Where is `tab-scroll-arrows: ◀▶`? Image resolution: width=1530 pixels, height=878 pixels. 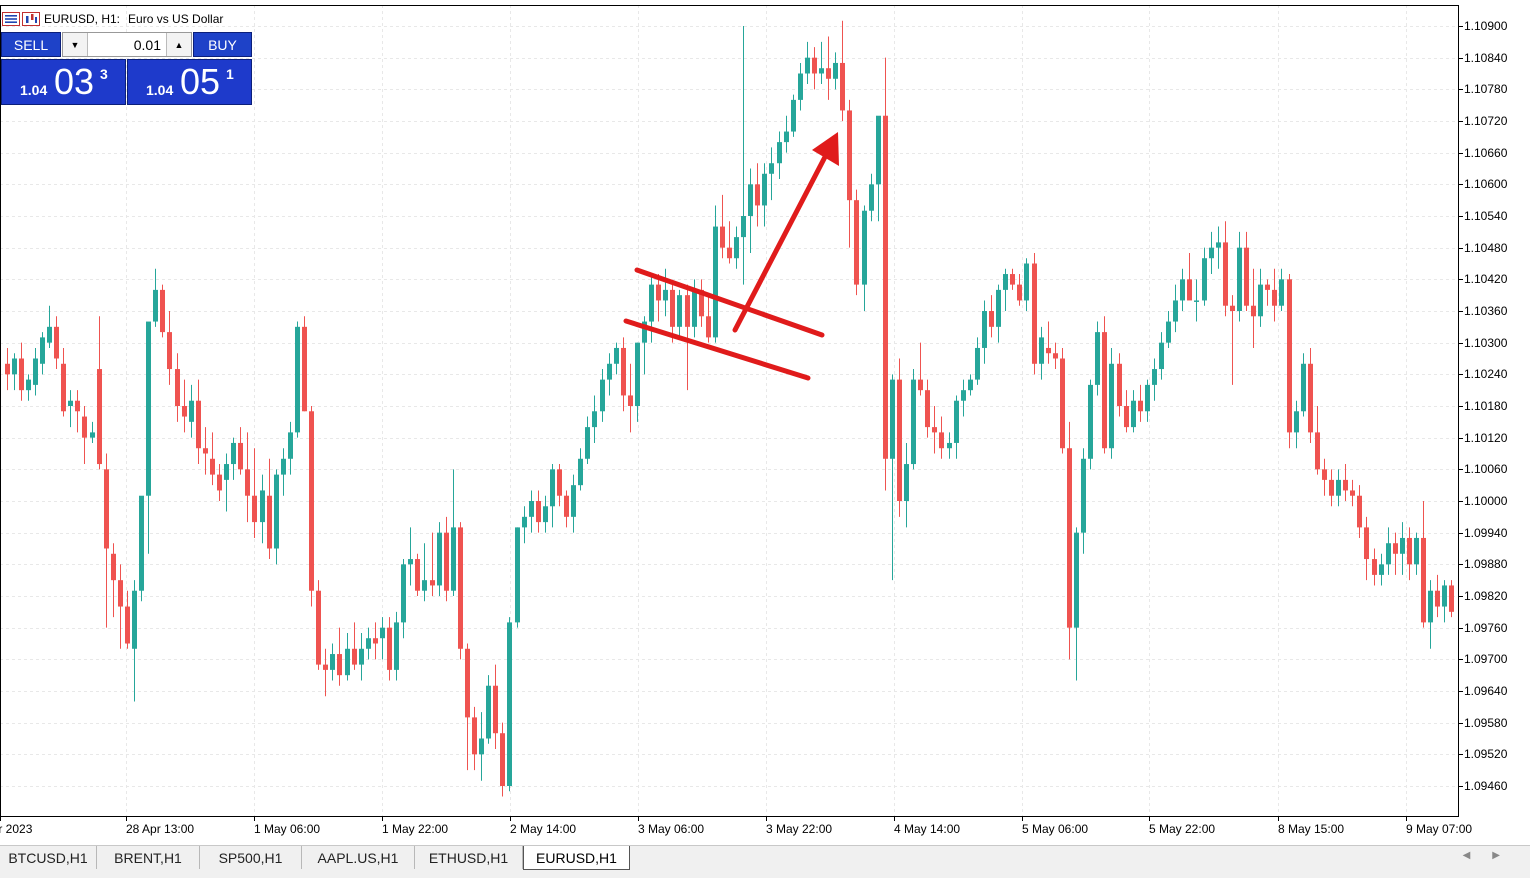
tab-scroll-arrows: ◀▶ is located at coordinates (1492, 855).